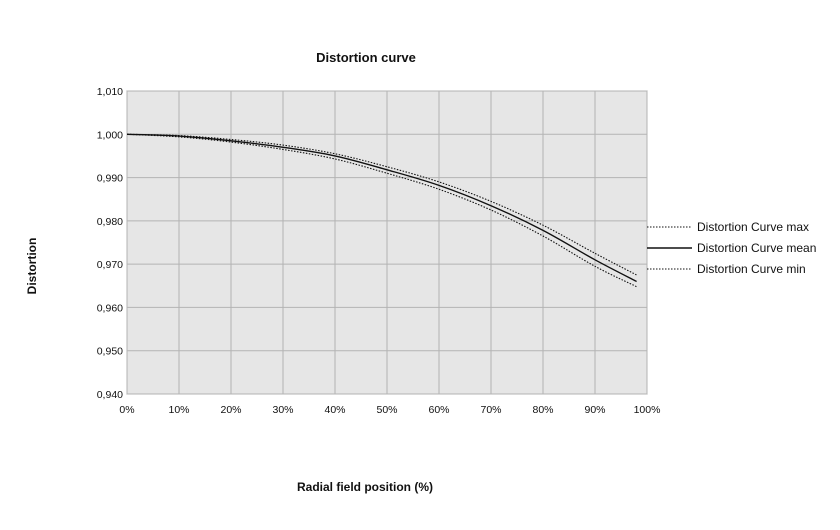 This screenshot has height=530, width=840. I want to click on x-axis-label: Radial field position (%), so click(365, 487).